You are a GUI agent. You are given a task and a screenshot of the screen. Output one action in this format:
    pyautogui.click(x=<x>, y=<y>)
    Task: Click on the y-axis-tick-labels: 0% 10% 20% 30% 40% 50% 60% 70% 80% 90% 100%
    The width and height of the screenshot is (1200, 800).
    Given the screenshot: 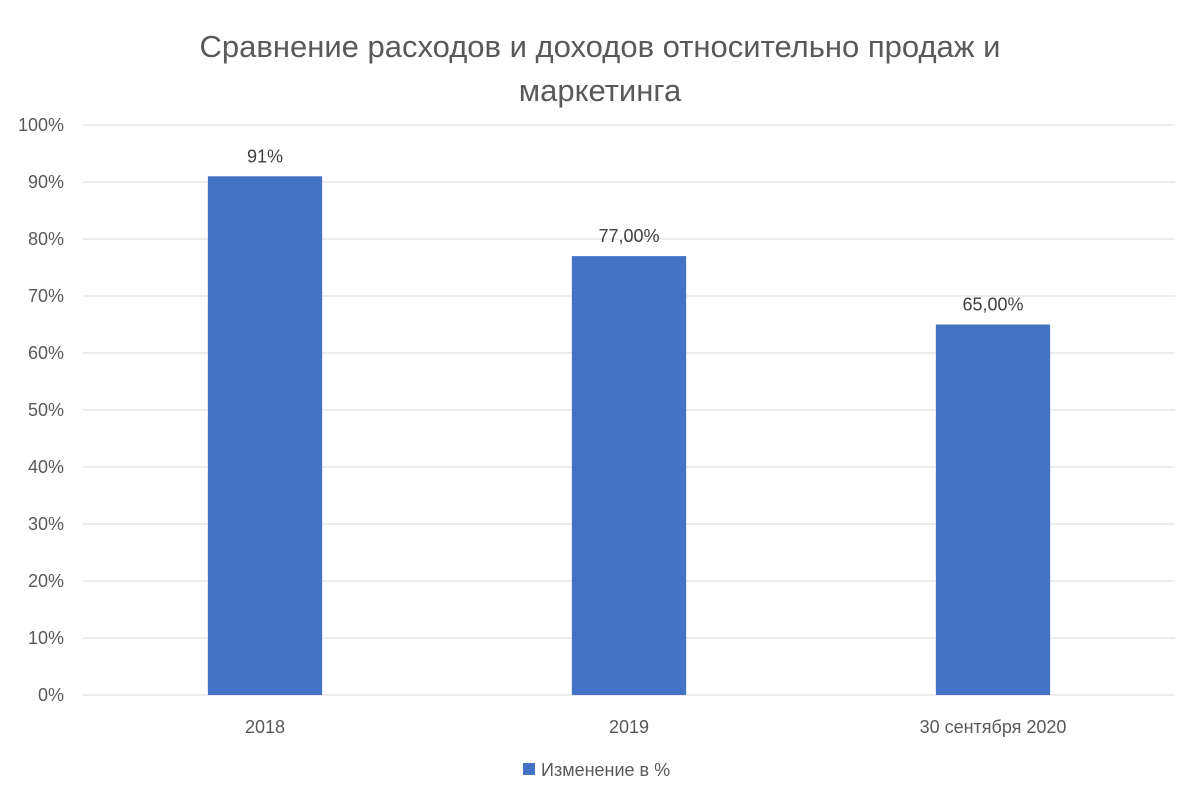 What is the action you would take?
    pyautogui.click(x=41, y=410)
    